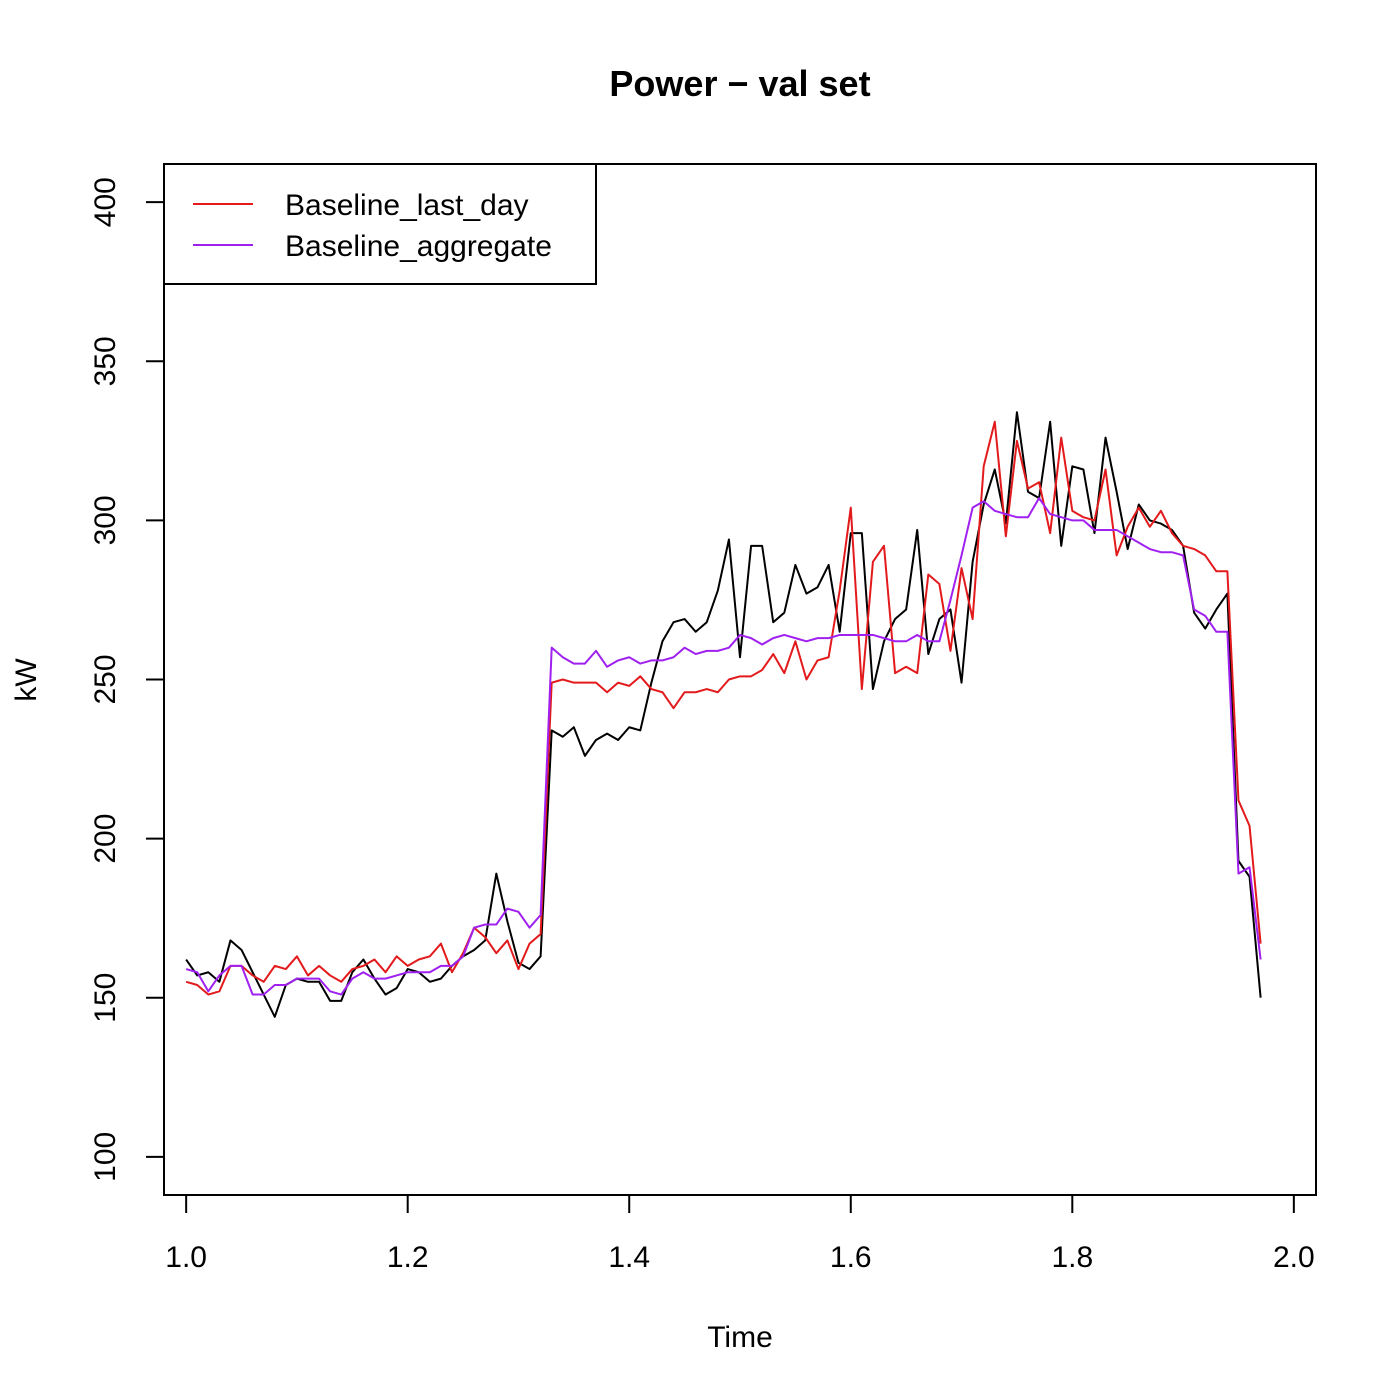  What do you see at coordinates (740, 1337) in the screenshot?
I see `x-axis-label: Time` at bounding box center [740, 1337].